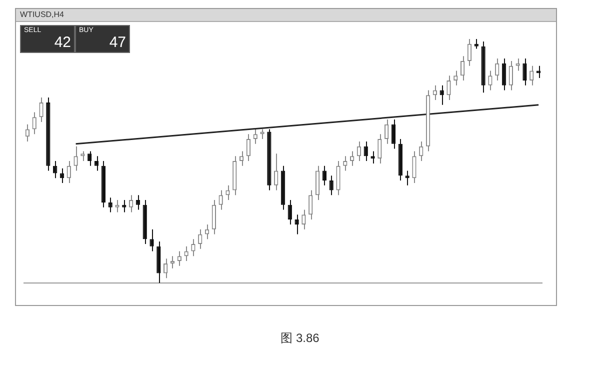 This screenshot has height=369, width=600. What do you see at coordinates (117, 42) in the screenshot?
I see `annotation: 47` at bounding box center [117, 42].